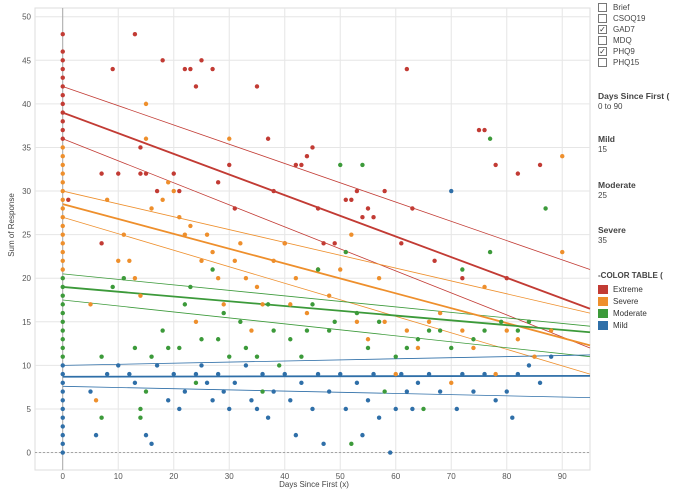  Describe the element at coordinates (618, 51) in the screenshot. I see `filter-item-phq9: ✓ PHQ9` at that location.